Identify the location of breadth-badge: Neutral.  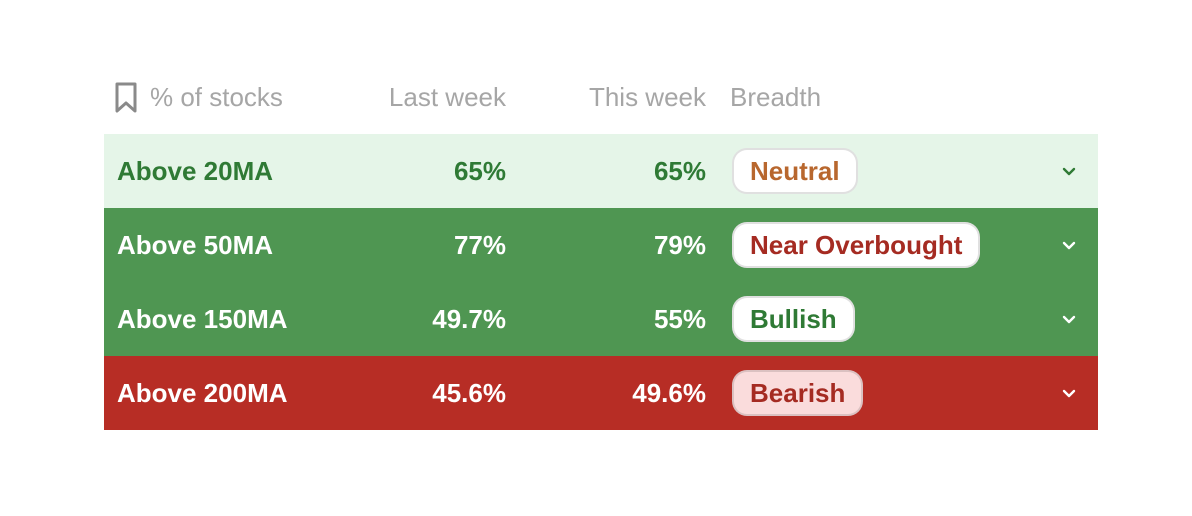
(795, 171).